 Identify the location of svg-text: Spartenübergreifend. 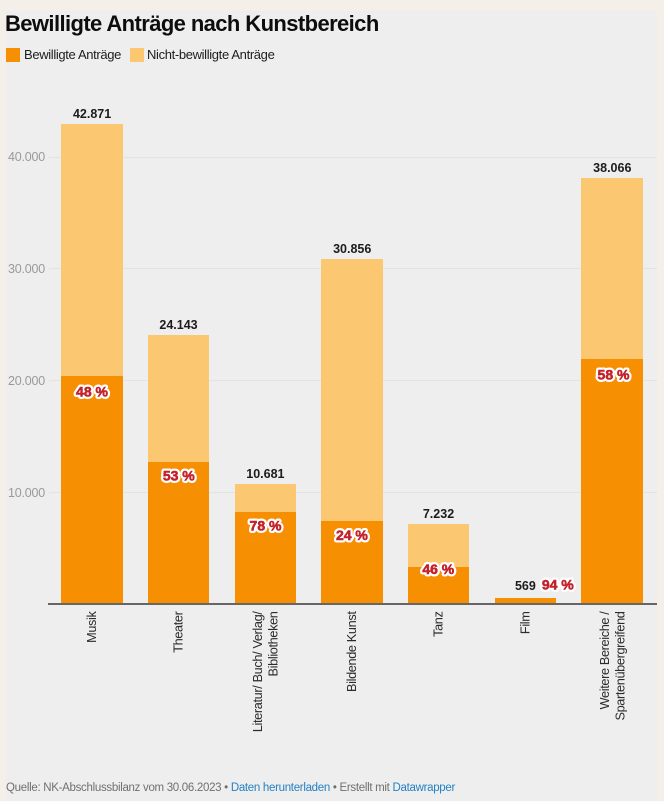
(620, 665).